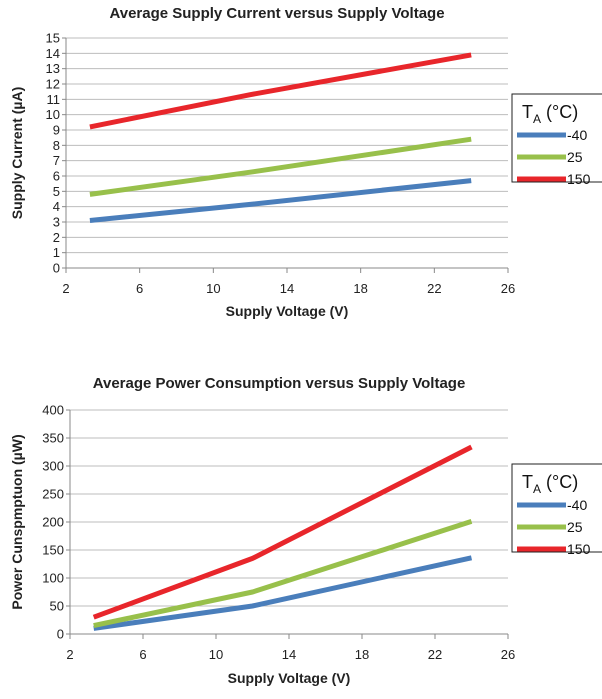  Describe the element at coordinates (53, 522) in the screenshot. I see `y-tick-label: 200` at that location.